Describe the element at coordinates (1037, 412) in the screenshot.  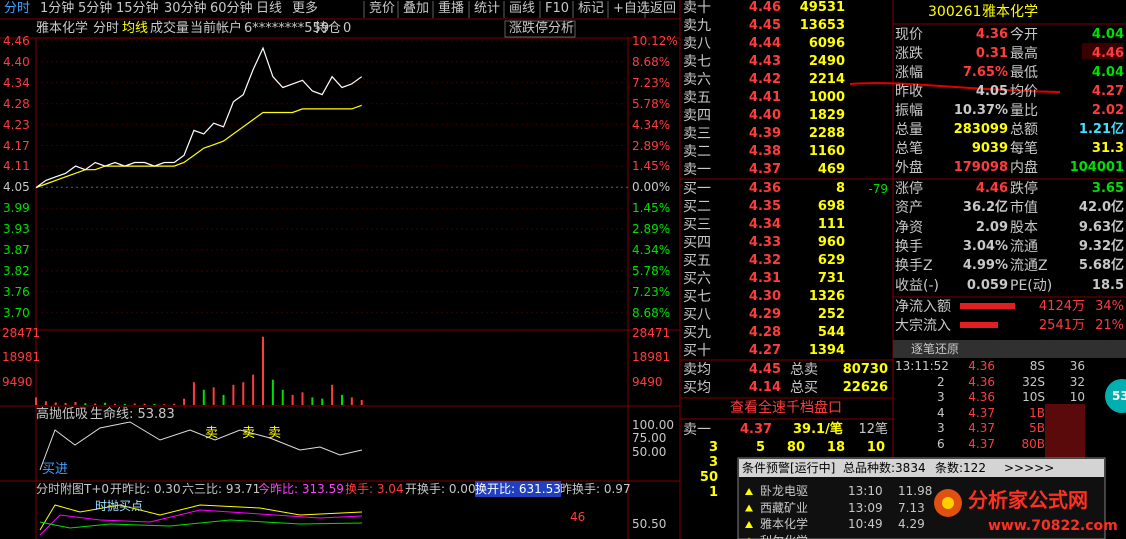
I see `tick-cell: 1B` at that location.